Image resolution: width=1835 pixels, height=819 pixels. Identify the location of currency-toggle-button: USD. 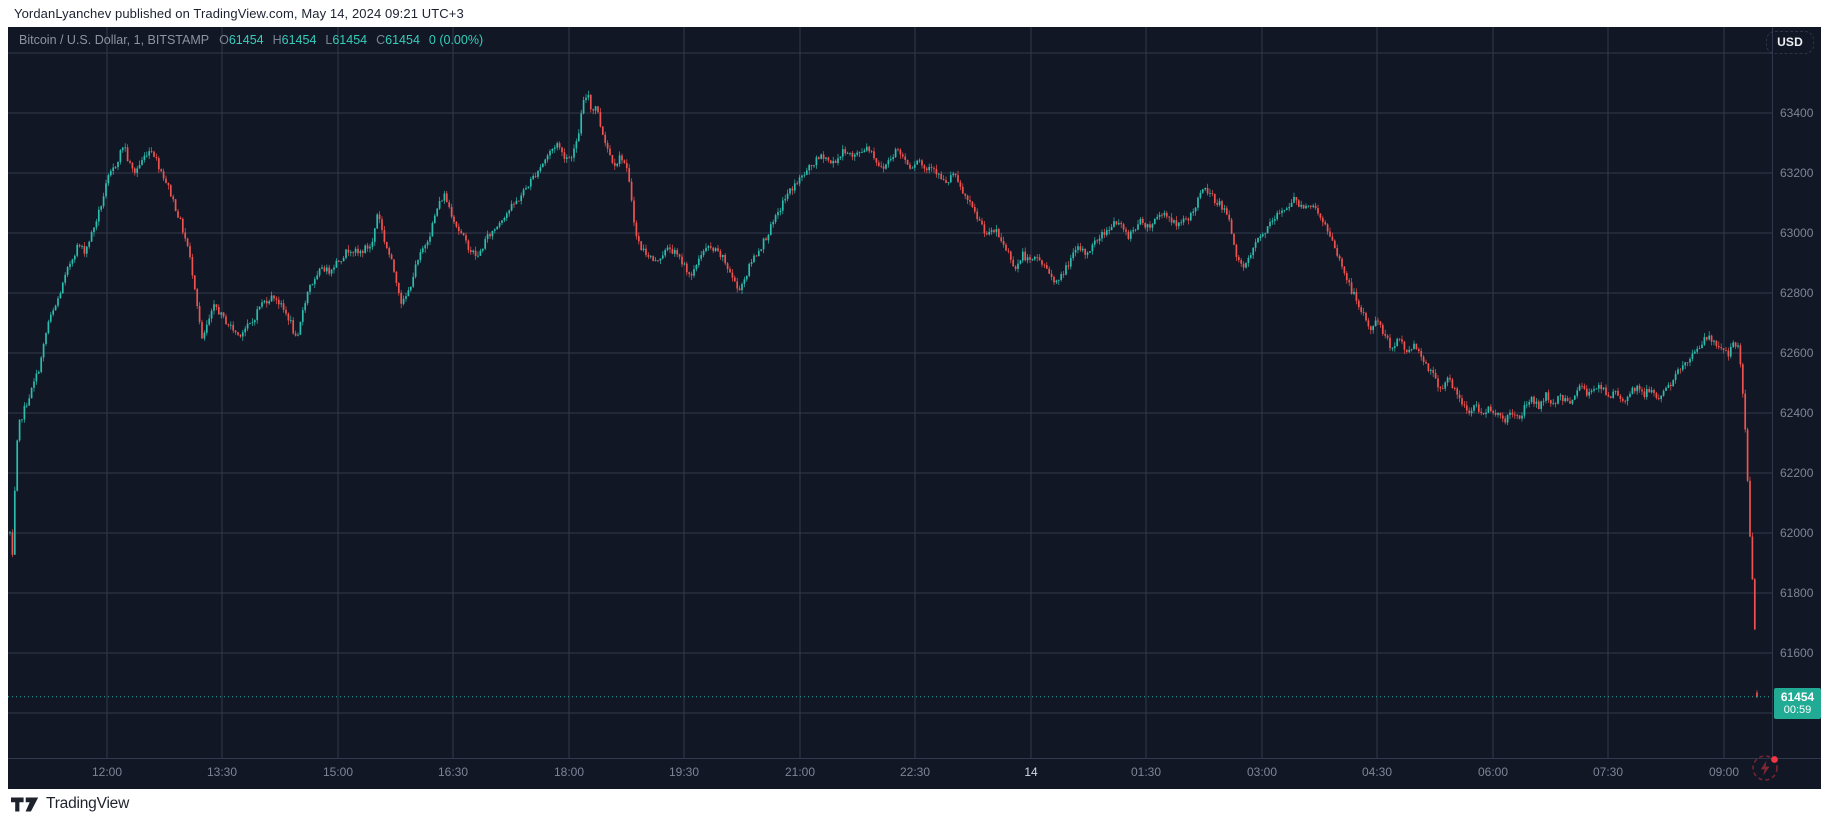
(1790, 42).